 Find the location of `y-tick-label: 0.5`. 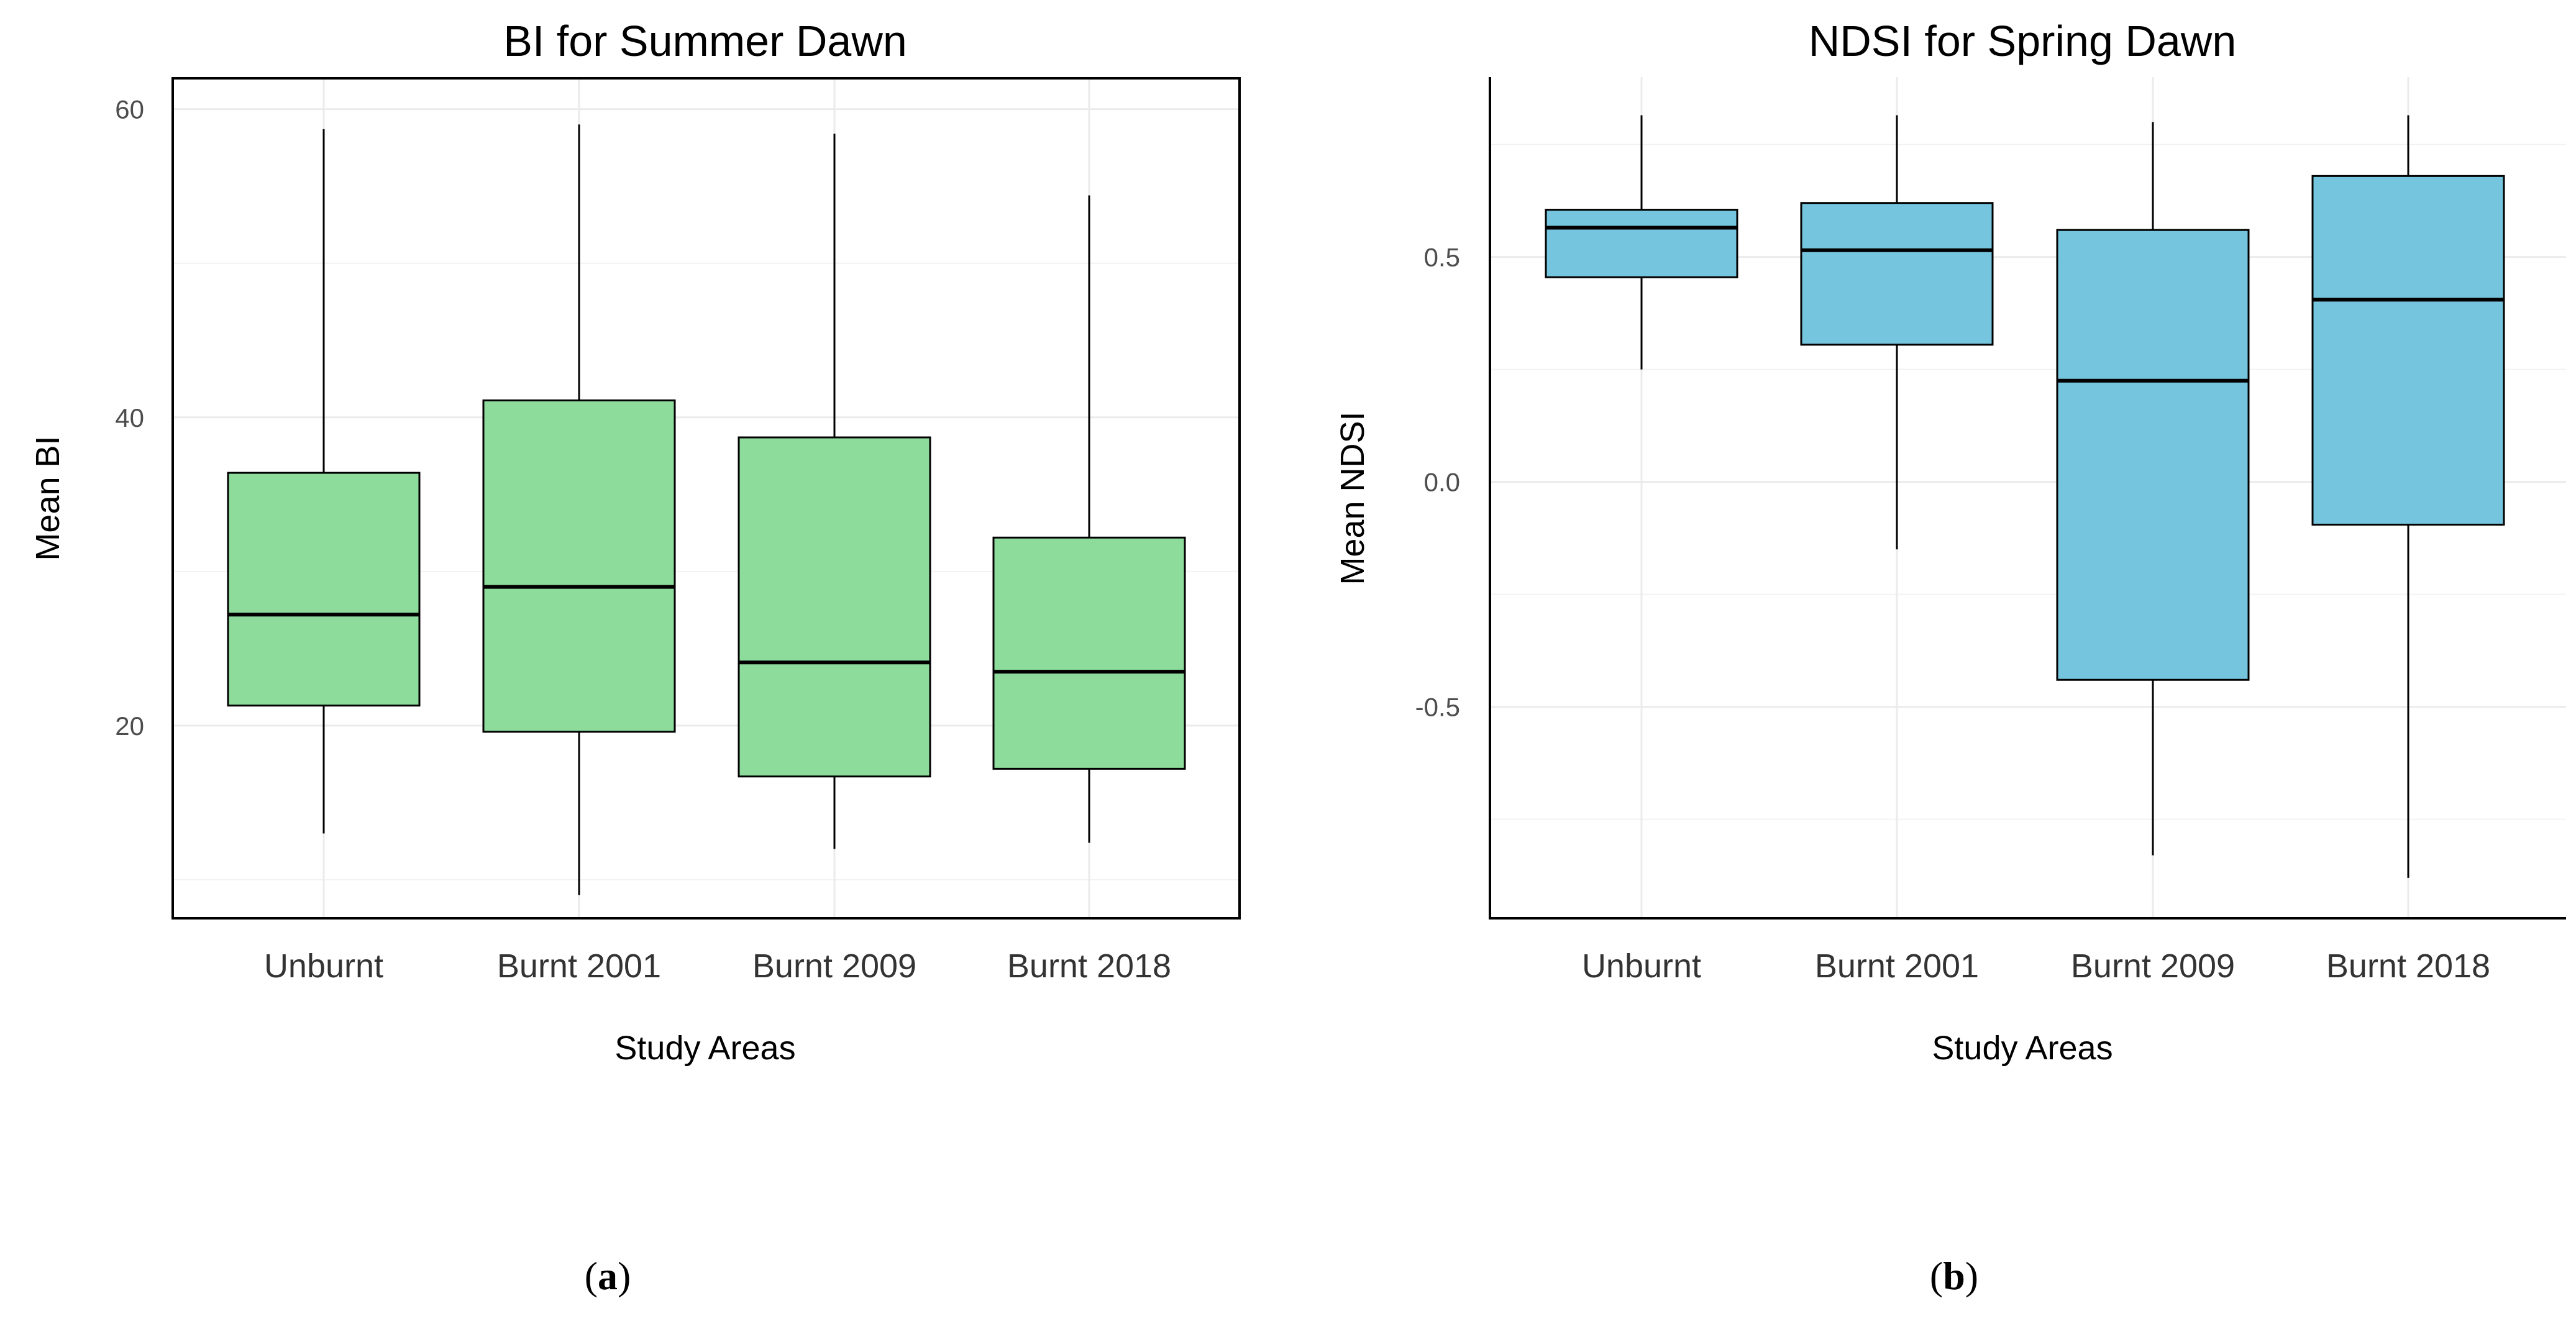

y-tick-label: 0.5 is located at coordinates (1442, 257).